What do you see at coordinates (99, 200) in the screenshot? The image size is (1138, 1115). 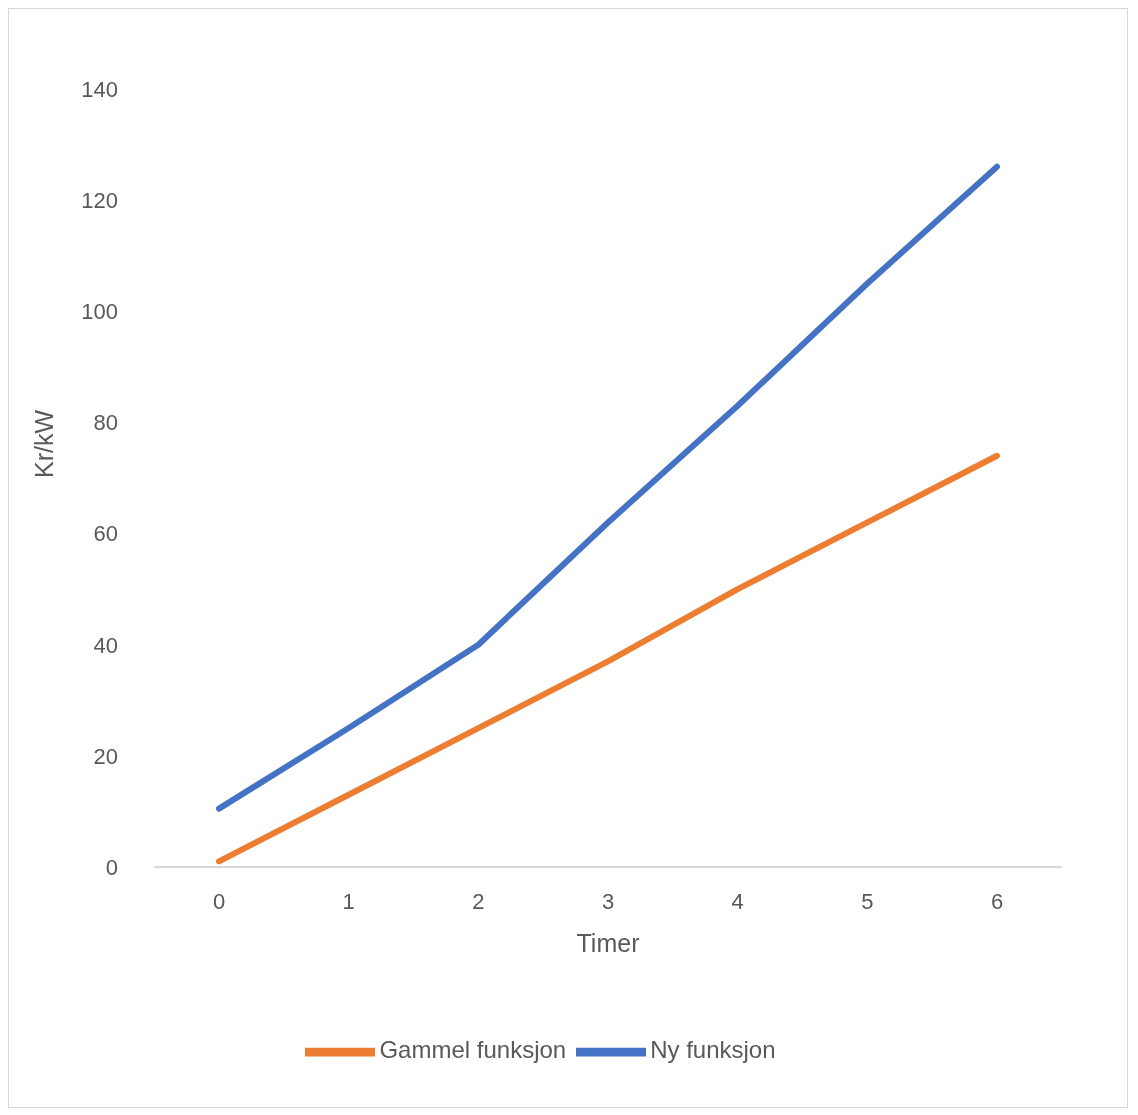 I see `y-tick-label: 120` at bounding box center [99, 200].